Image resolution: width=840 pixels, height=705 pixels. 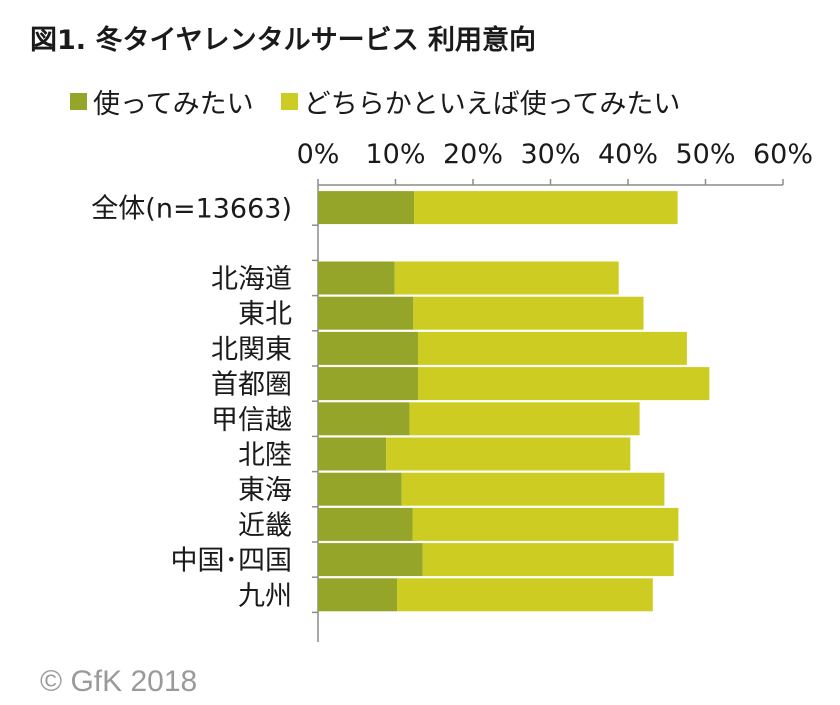 What do you see at coordinates (265, 490) in the screenshot?
I see `category-label: 東海` at bounding box center [265, 490].